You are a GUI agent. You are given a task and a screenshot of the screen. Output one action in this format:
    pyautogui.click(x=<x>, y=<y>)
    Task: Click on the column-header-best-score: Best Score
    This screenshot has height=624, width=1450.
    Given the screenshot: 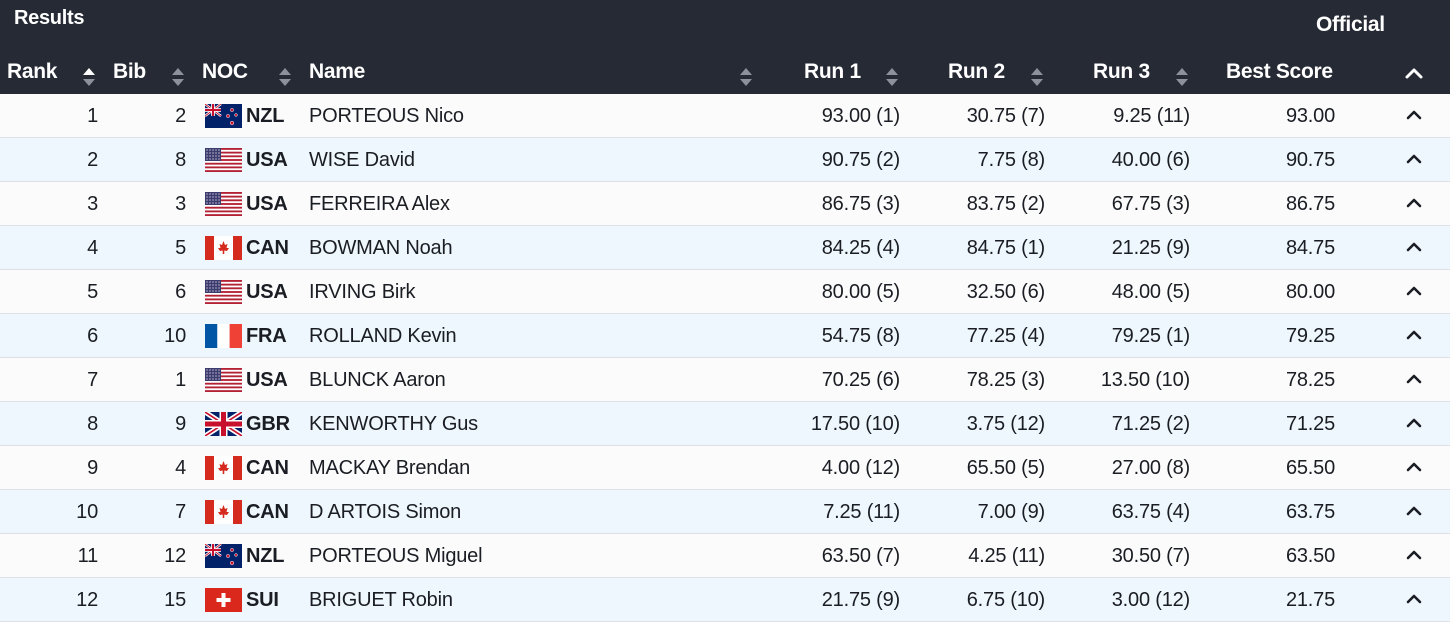 What is the action you would take?
    pyautogui.click(x=1279, y=71)
    